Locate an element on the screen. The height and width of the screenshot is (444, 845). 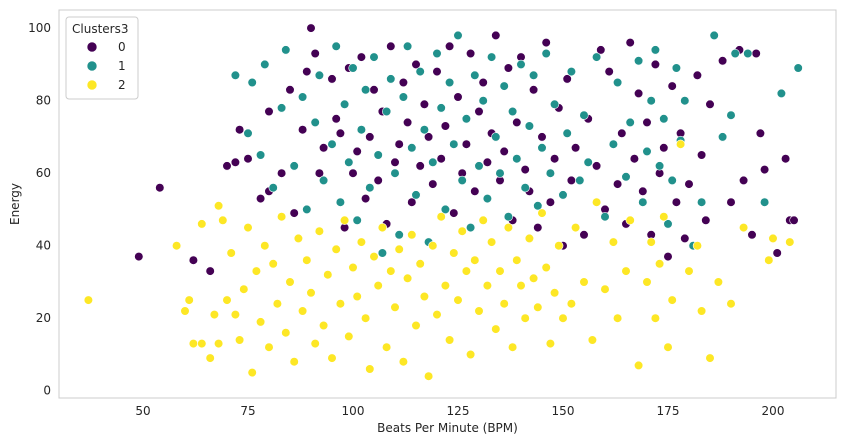
legend-label-1: 1 is located at coordinates (122, 66).